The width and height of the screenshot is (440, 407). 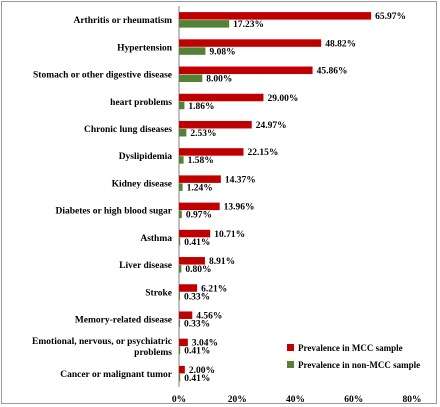 I want to click on x-tick-label: 0%, so click(x=179, y=400).